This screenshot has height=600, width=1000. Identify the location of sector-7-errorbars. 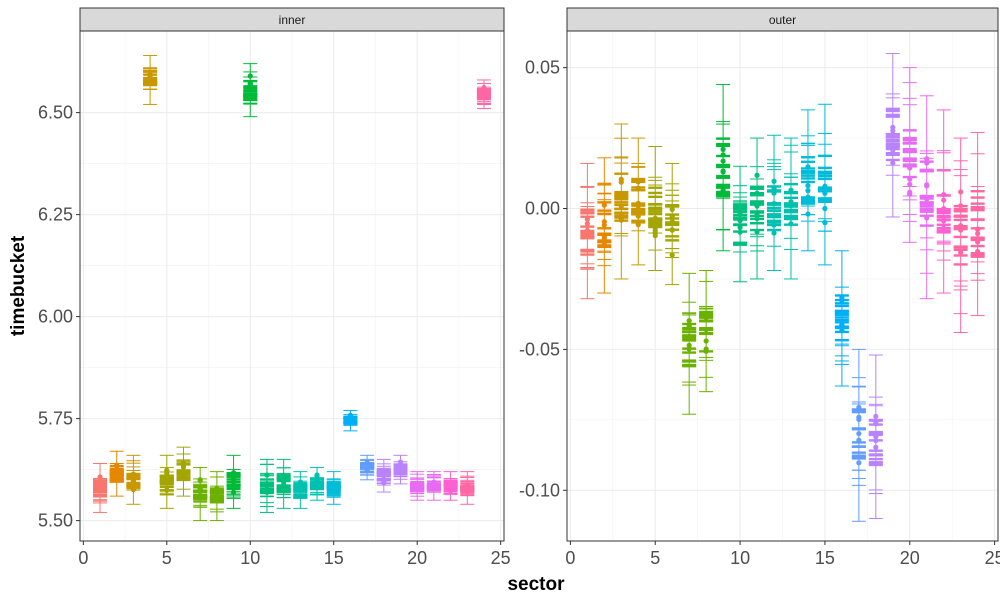
(689, 343).